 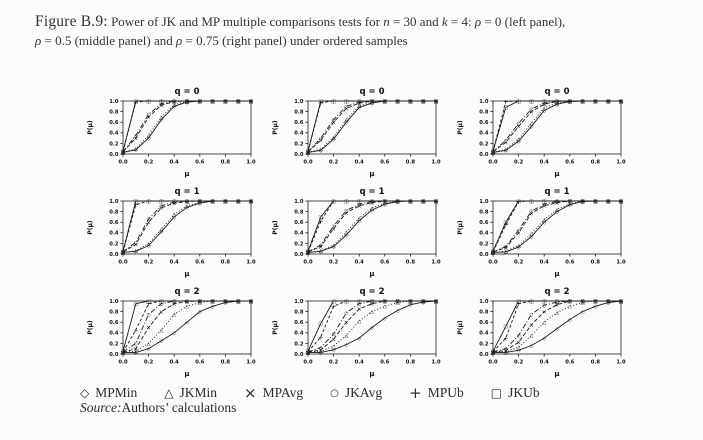 I want to click on y-tick-label: 0.2, so click(x=299, y=244).